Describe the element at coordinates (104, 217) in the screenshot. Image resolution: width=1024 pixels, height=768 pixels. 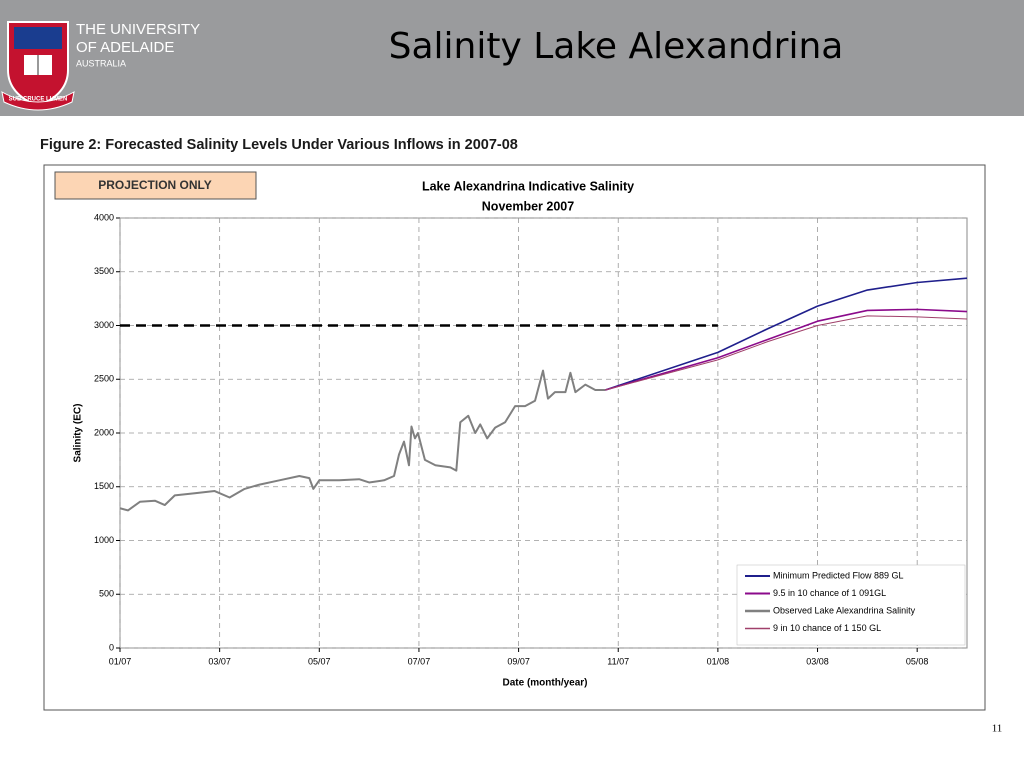
I see `y-tick-label: 4000` at that location.